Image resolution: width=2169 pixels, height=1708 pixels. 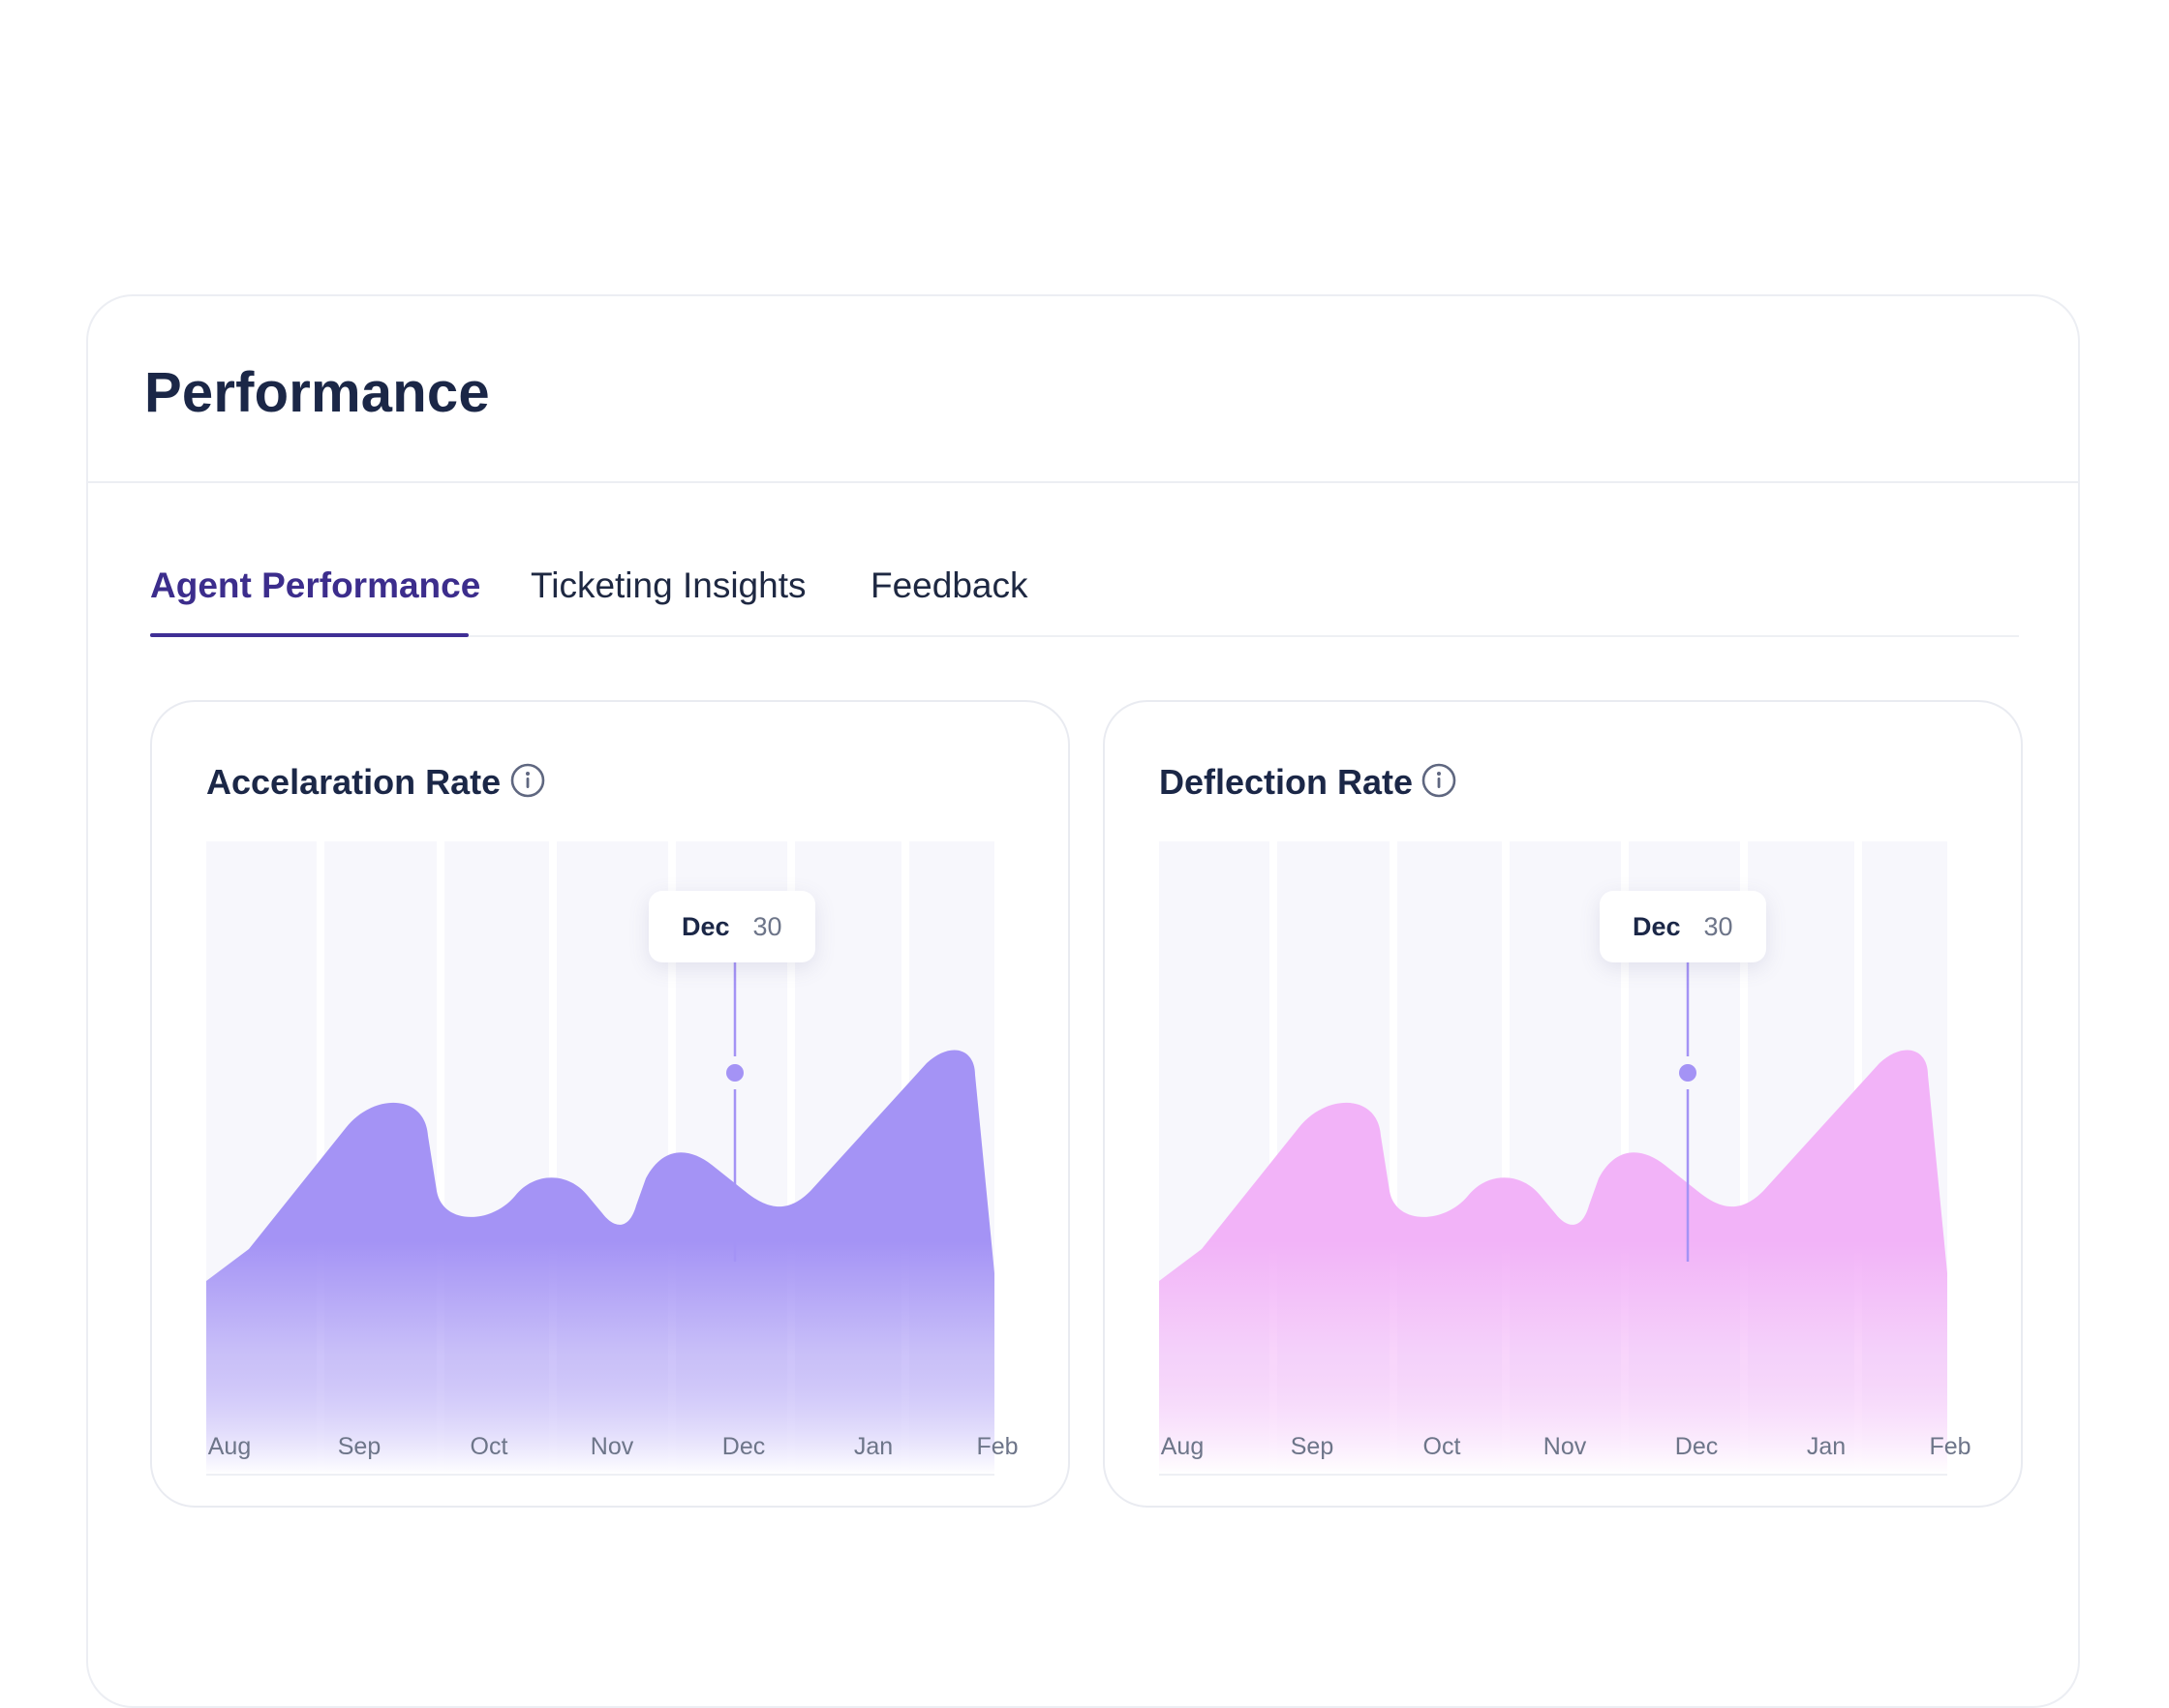 What do you see at coordinates (315, 585) in the screenshot?
I see `tab-agent-performance: Agent Performance` at bounding box center [315, 585].